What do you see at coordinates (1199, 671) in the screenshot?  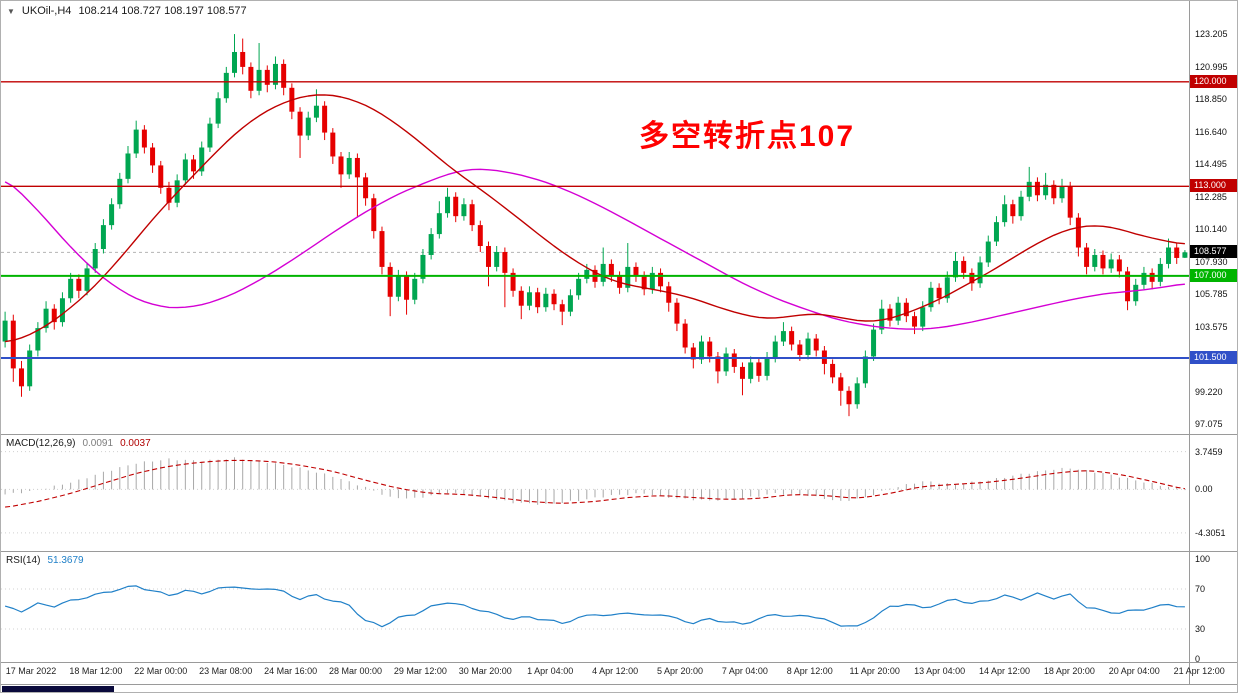 I see `time-tick-label: 21 Apr 12:00` at bounding box center [1199, 671].